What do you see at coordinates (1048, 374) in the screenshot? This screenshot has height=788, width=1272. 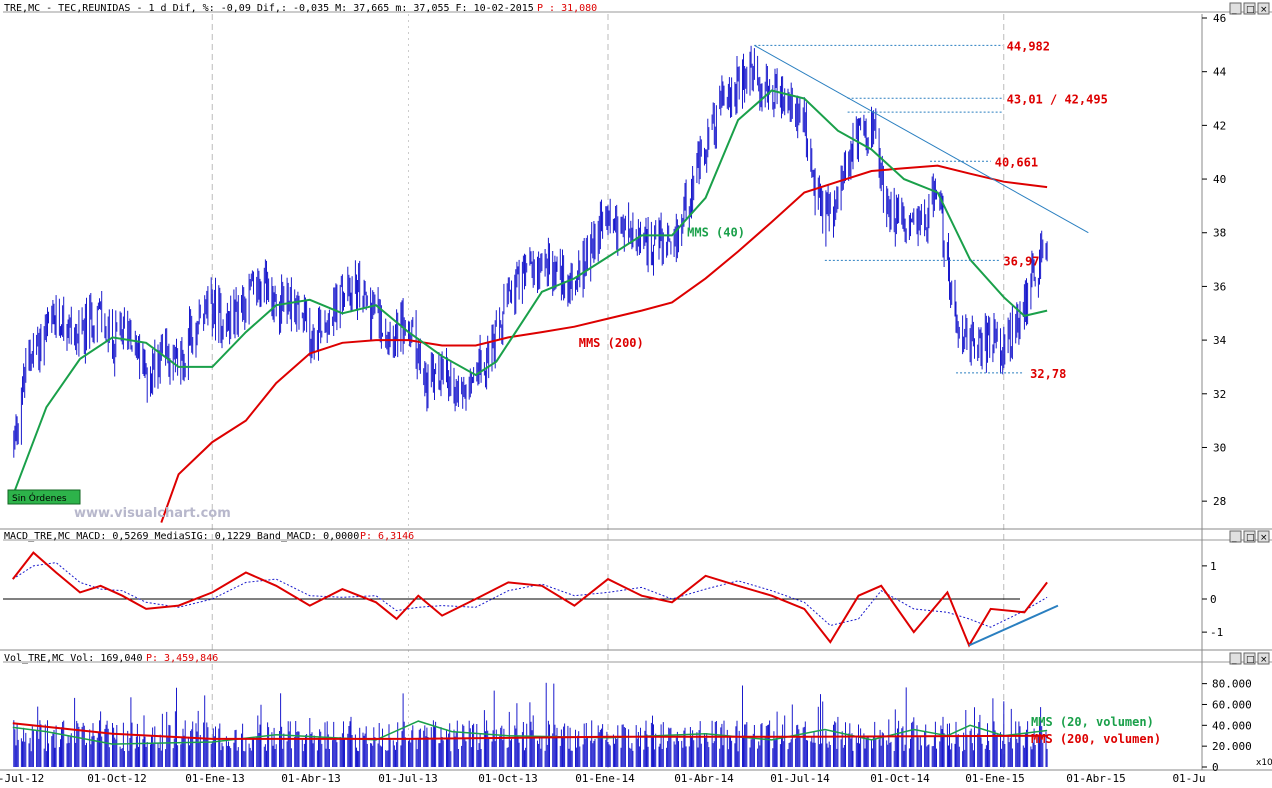 I see `level-label: 32,78` at bounding box center [1048, 374].